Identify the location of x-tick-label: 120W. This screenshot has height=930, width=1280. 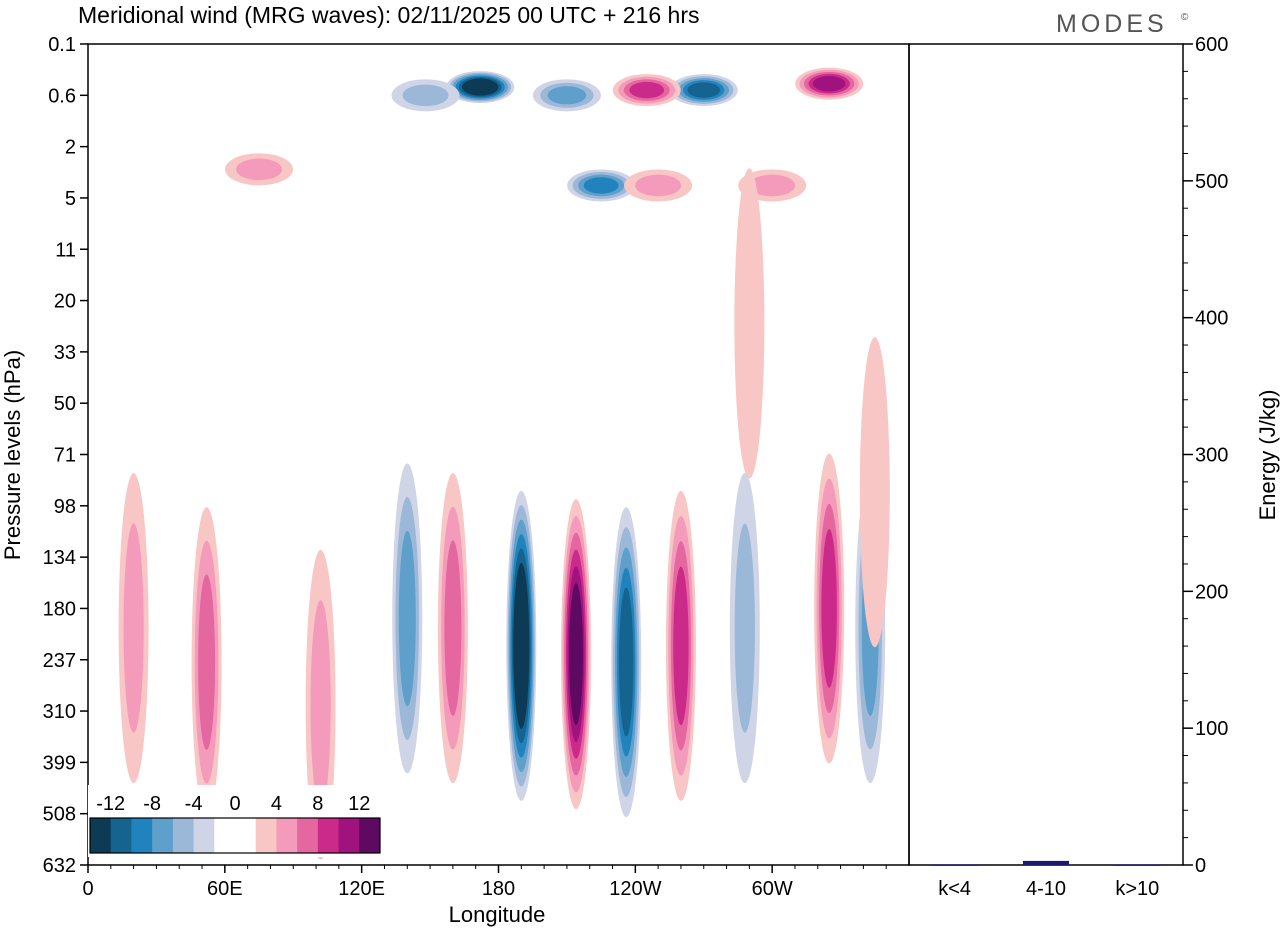
(635, 889).